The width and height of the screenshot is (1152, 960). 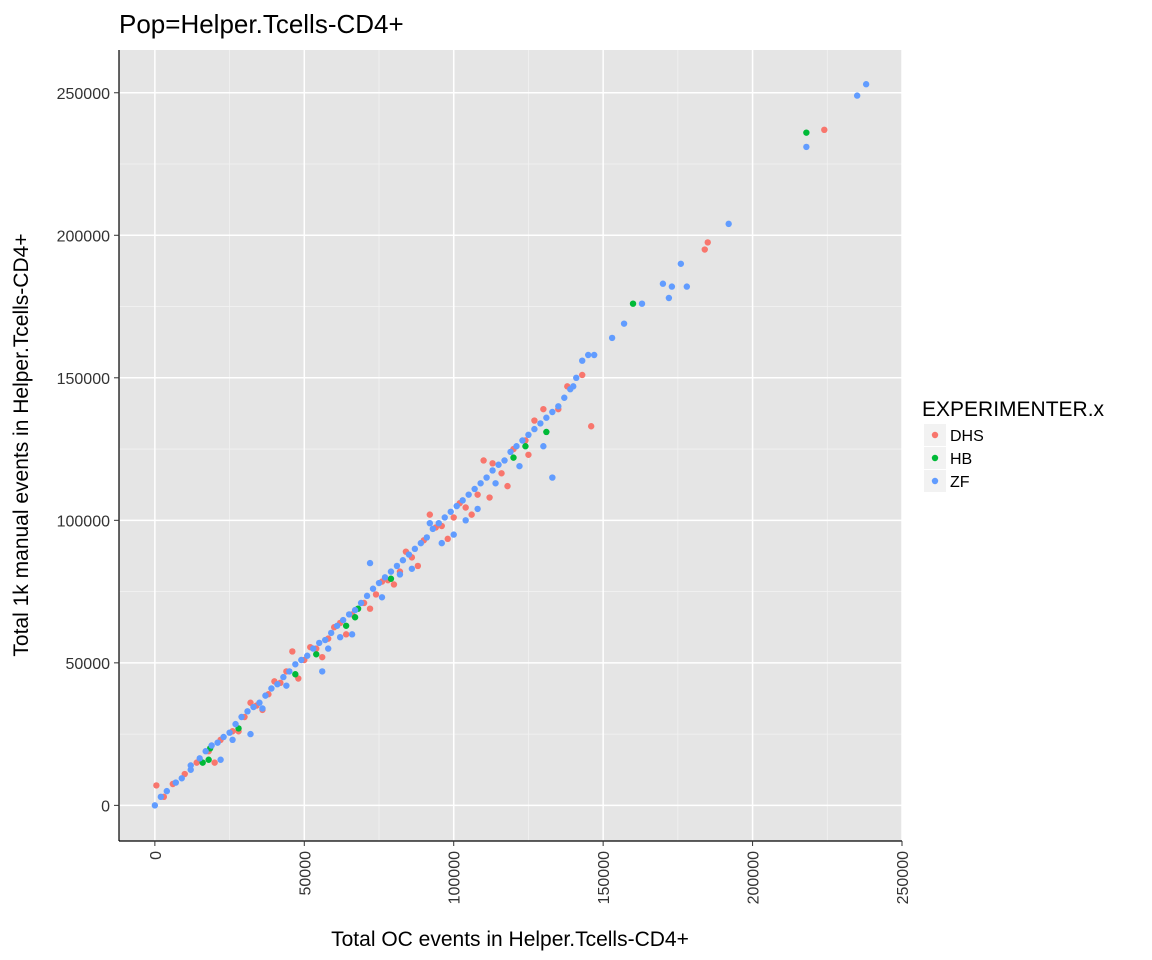 What do you see at coordinates (1013, 409) in the screenshot?
I see `legend-title: EXPERIMENTER.x` at bounding box center [1013, 409].